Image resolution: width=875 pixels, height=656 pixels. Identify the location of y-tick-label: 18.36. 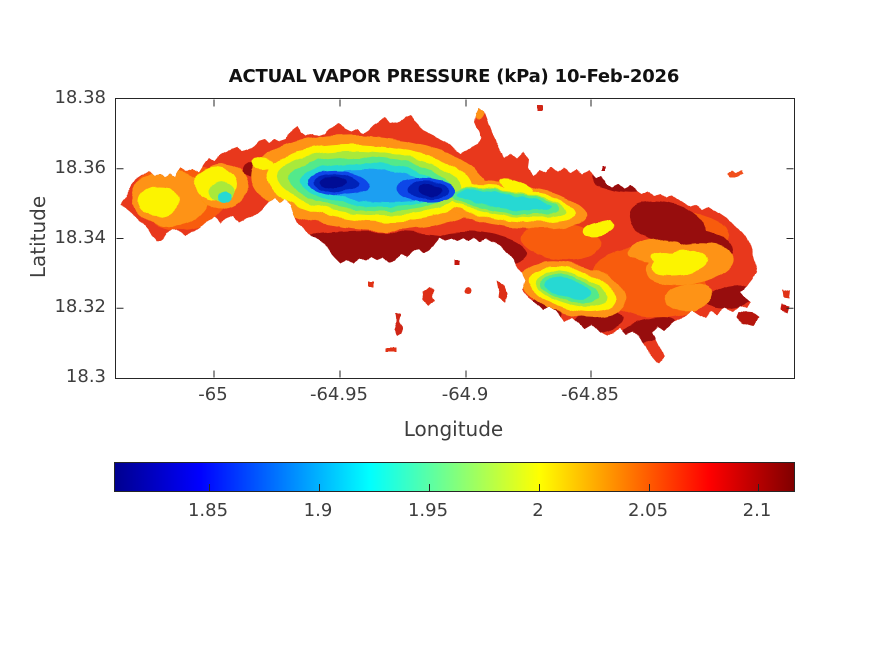
(80, 167).